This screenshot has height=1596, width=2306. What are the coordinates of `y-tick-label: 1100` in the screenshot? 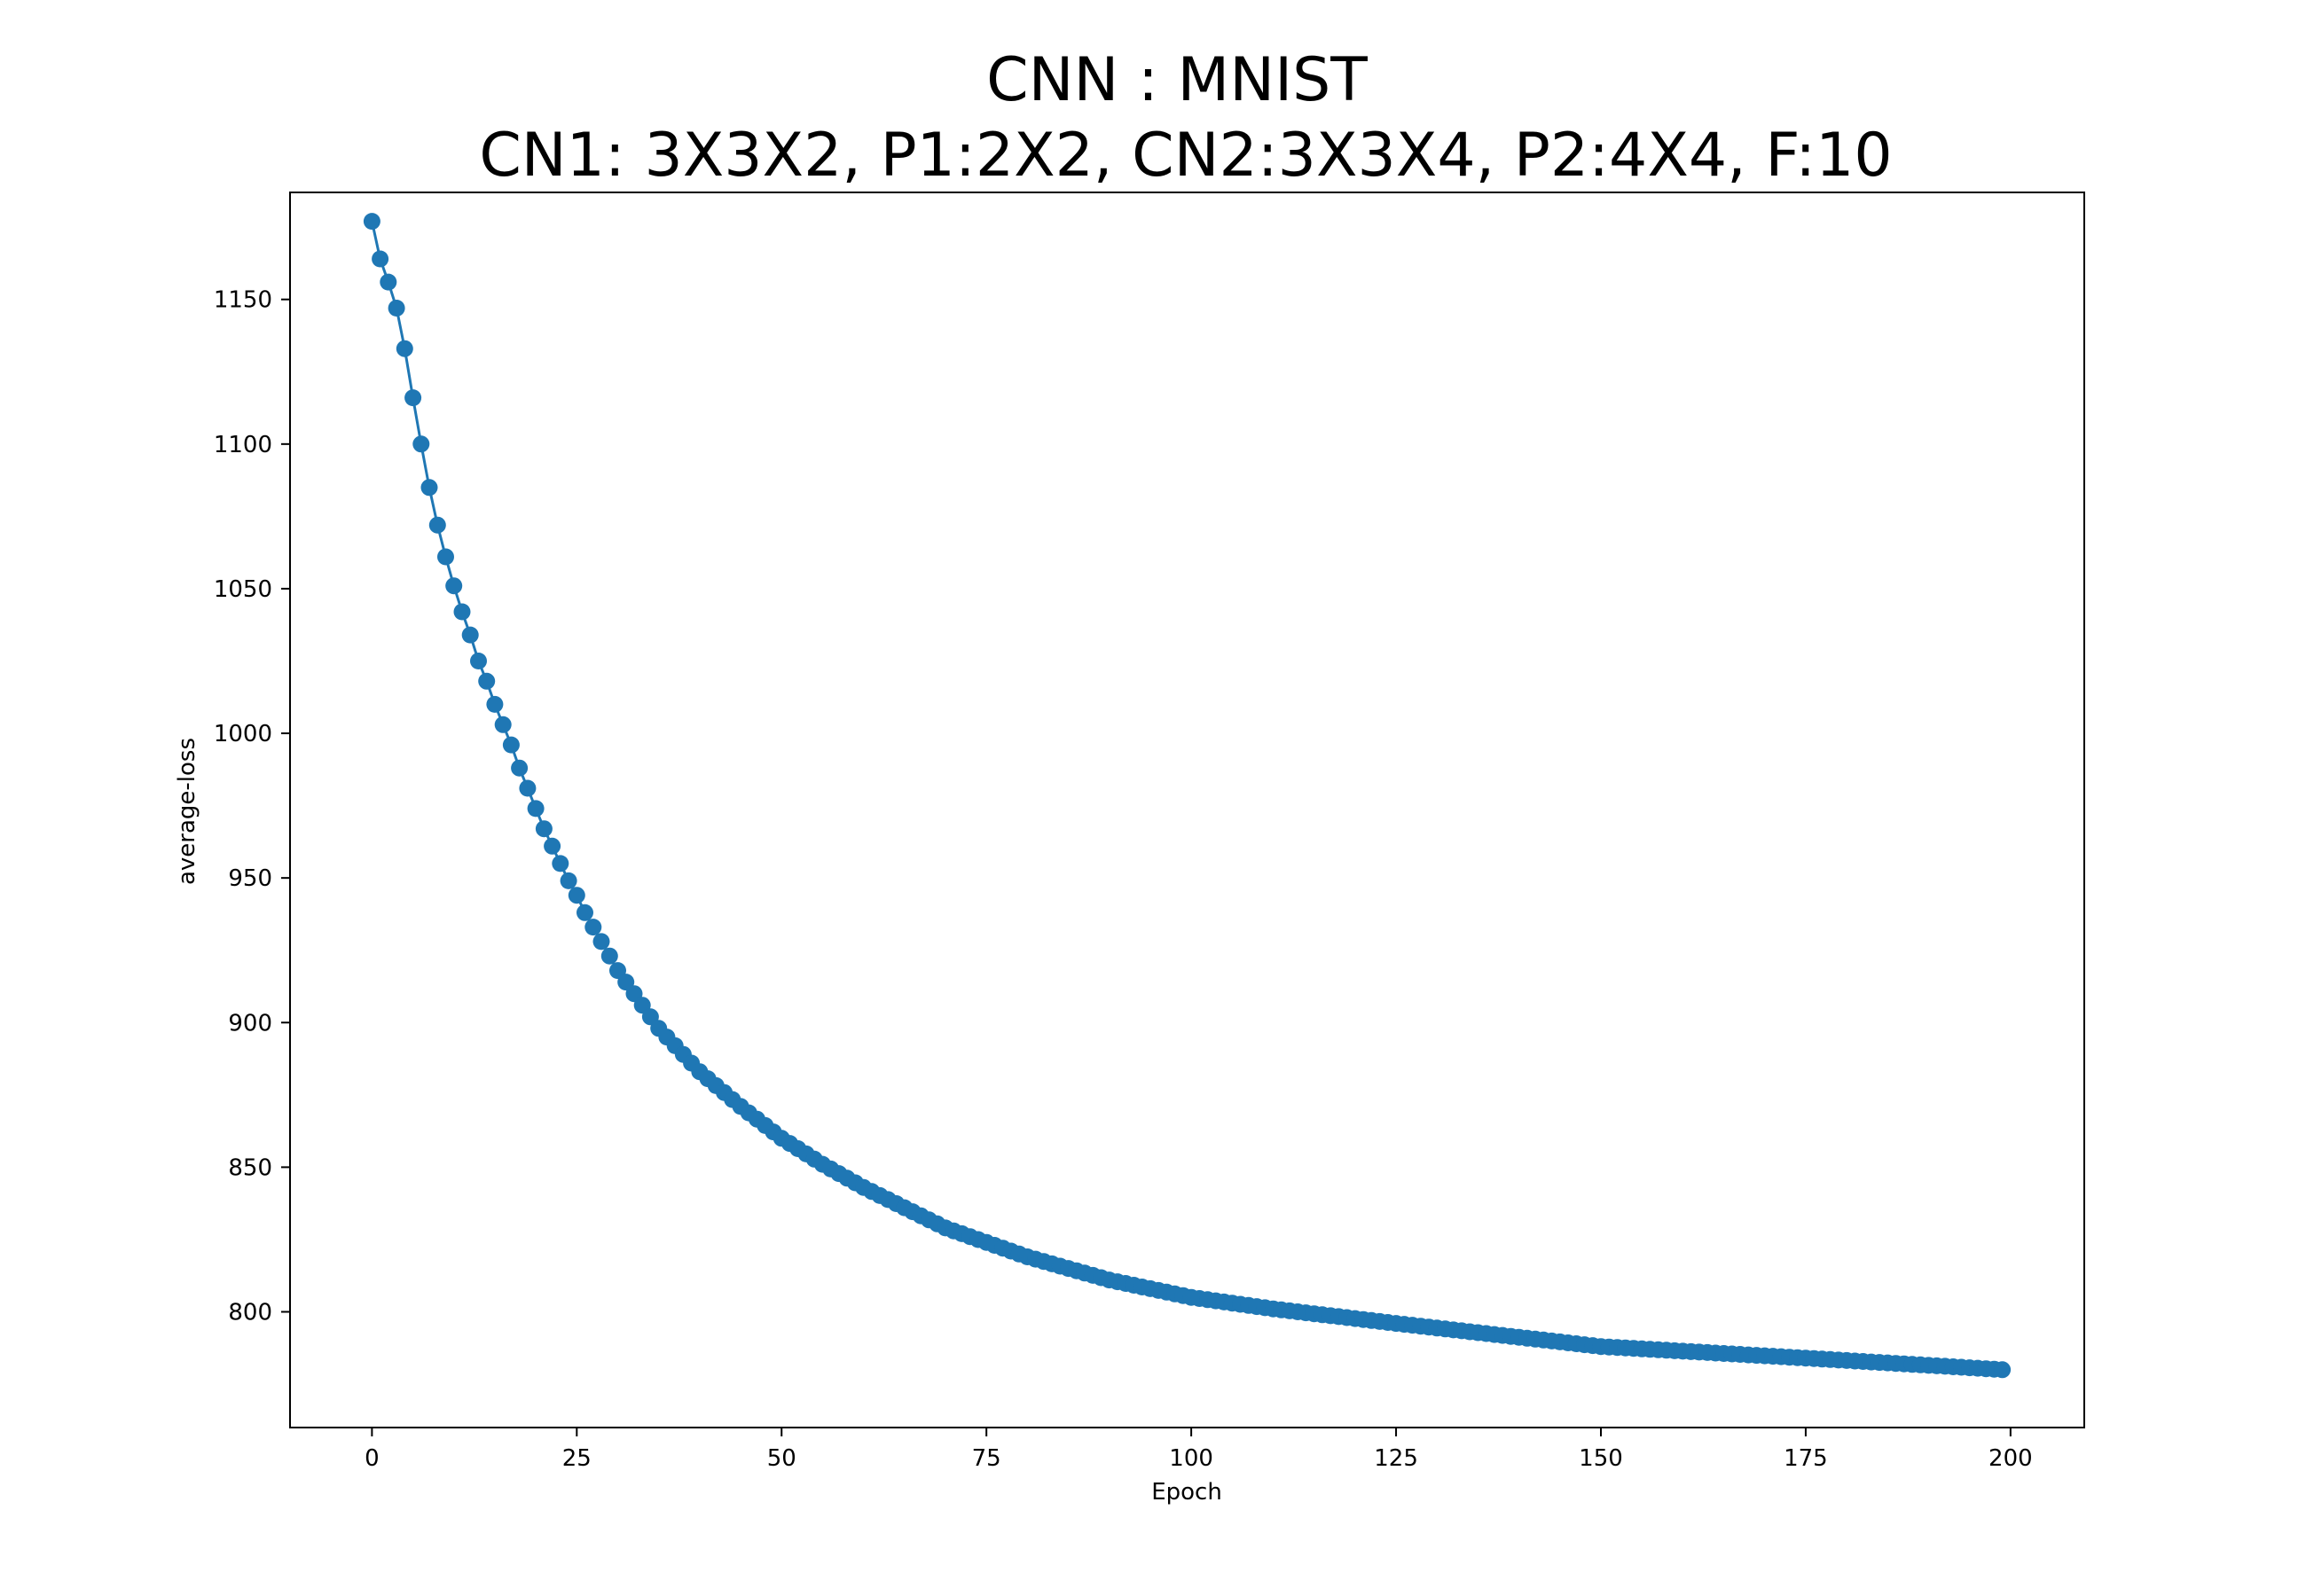 It's located at (243, 445).